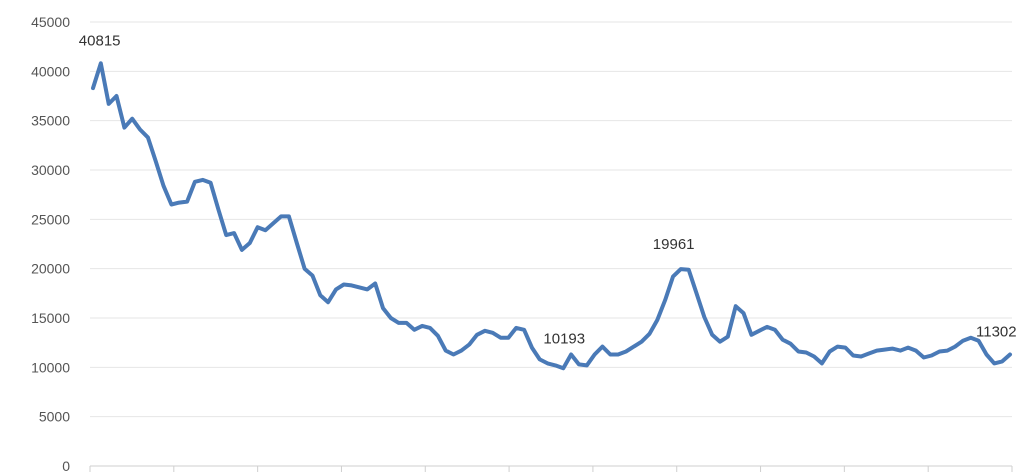 This screenshot has height=473, width=1032. Describe the element at coordinates (50, 121) in the screenshot. I see `y-tick-label: 35000` at that location.